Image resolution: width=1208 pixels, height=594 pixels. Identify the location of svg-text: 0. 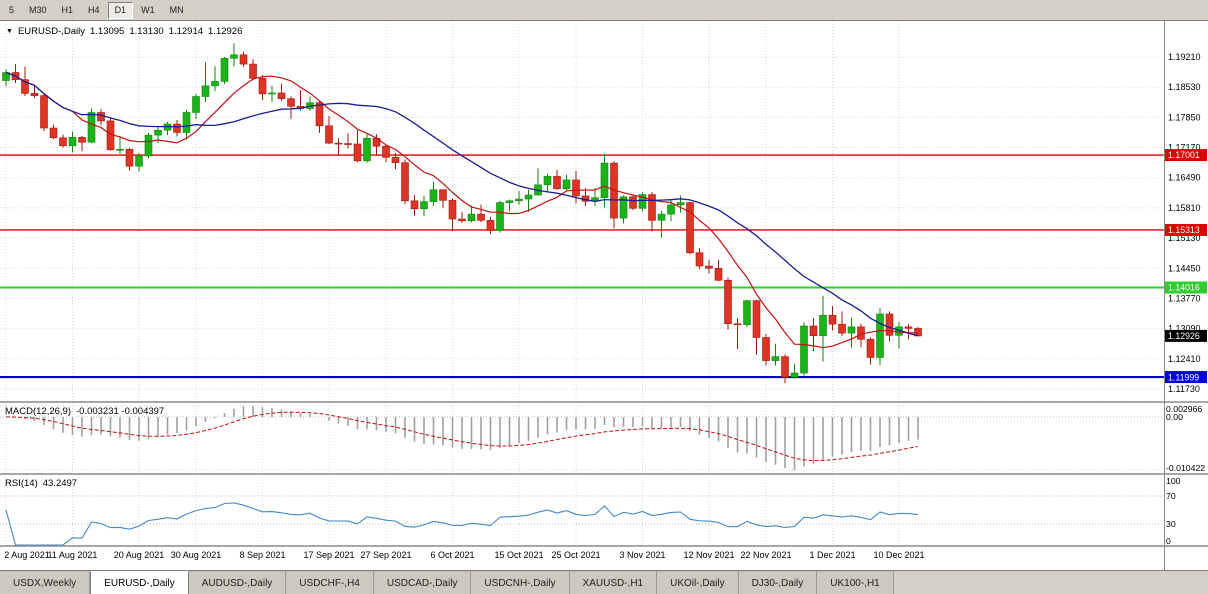
(1168, 541).